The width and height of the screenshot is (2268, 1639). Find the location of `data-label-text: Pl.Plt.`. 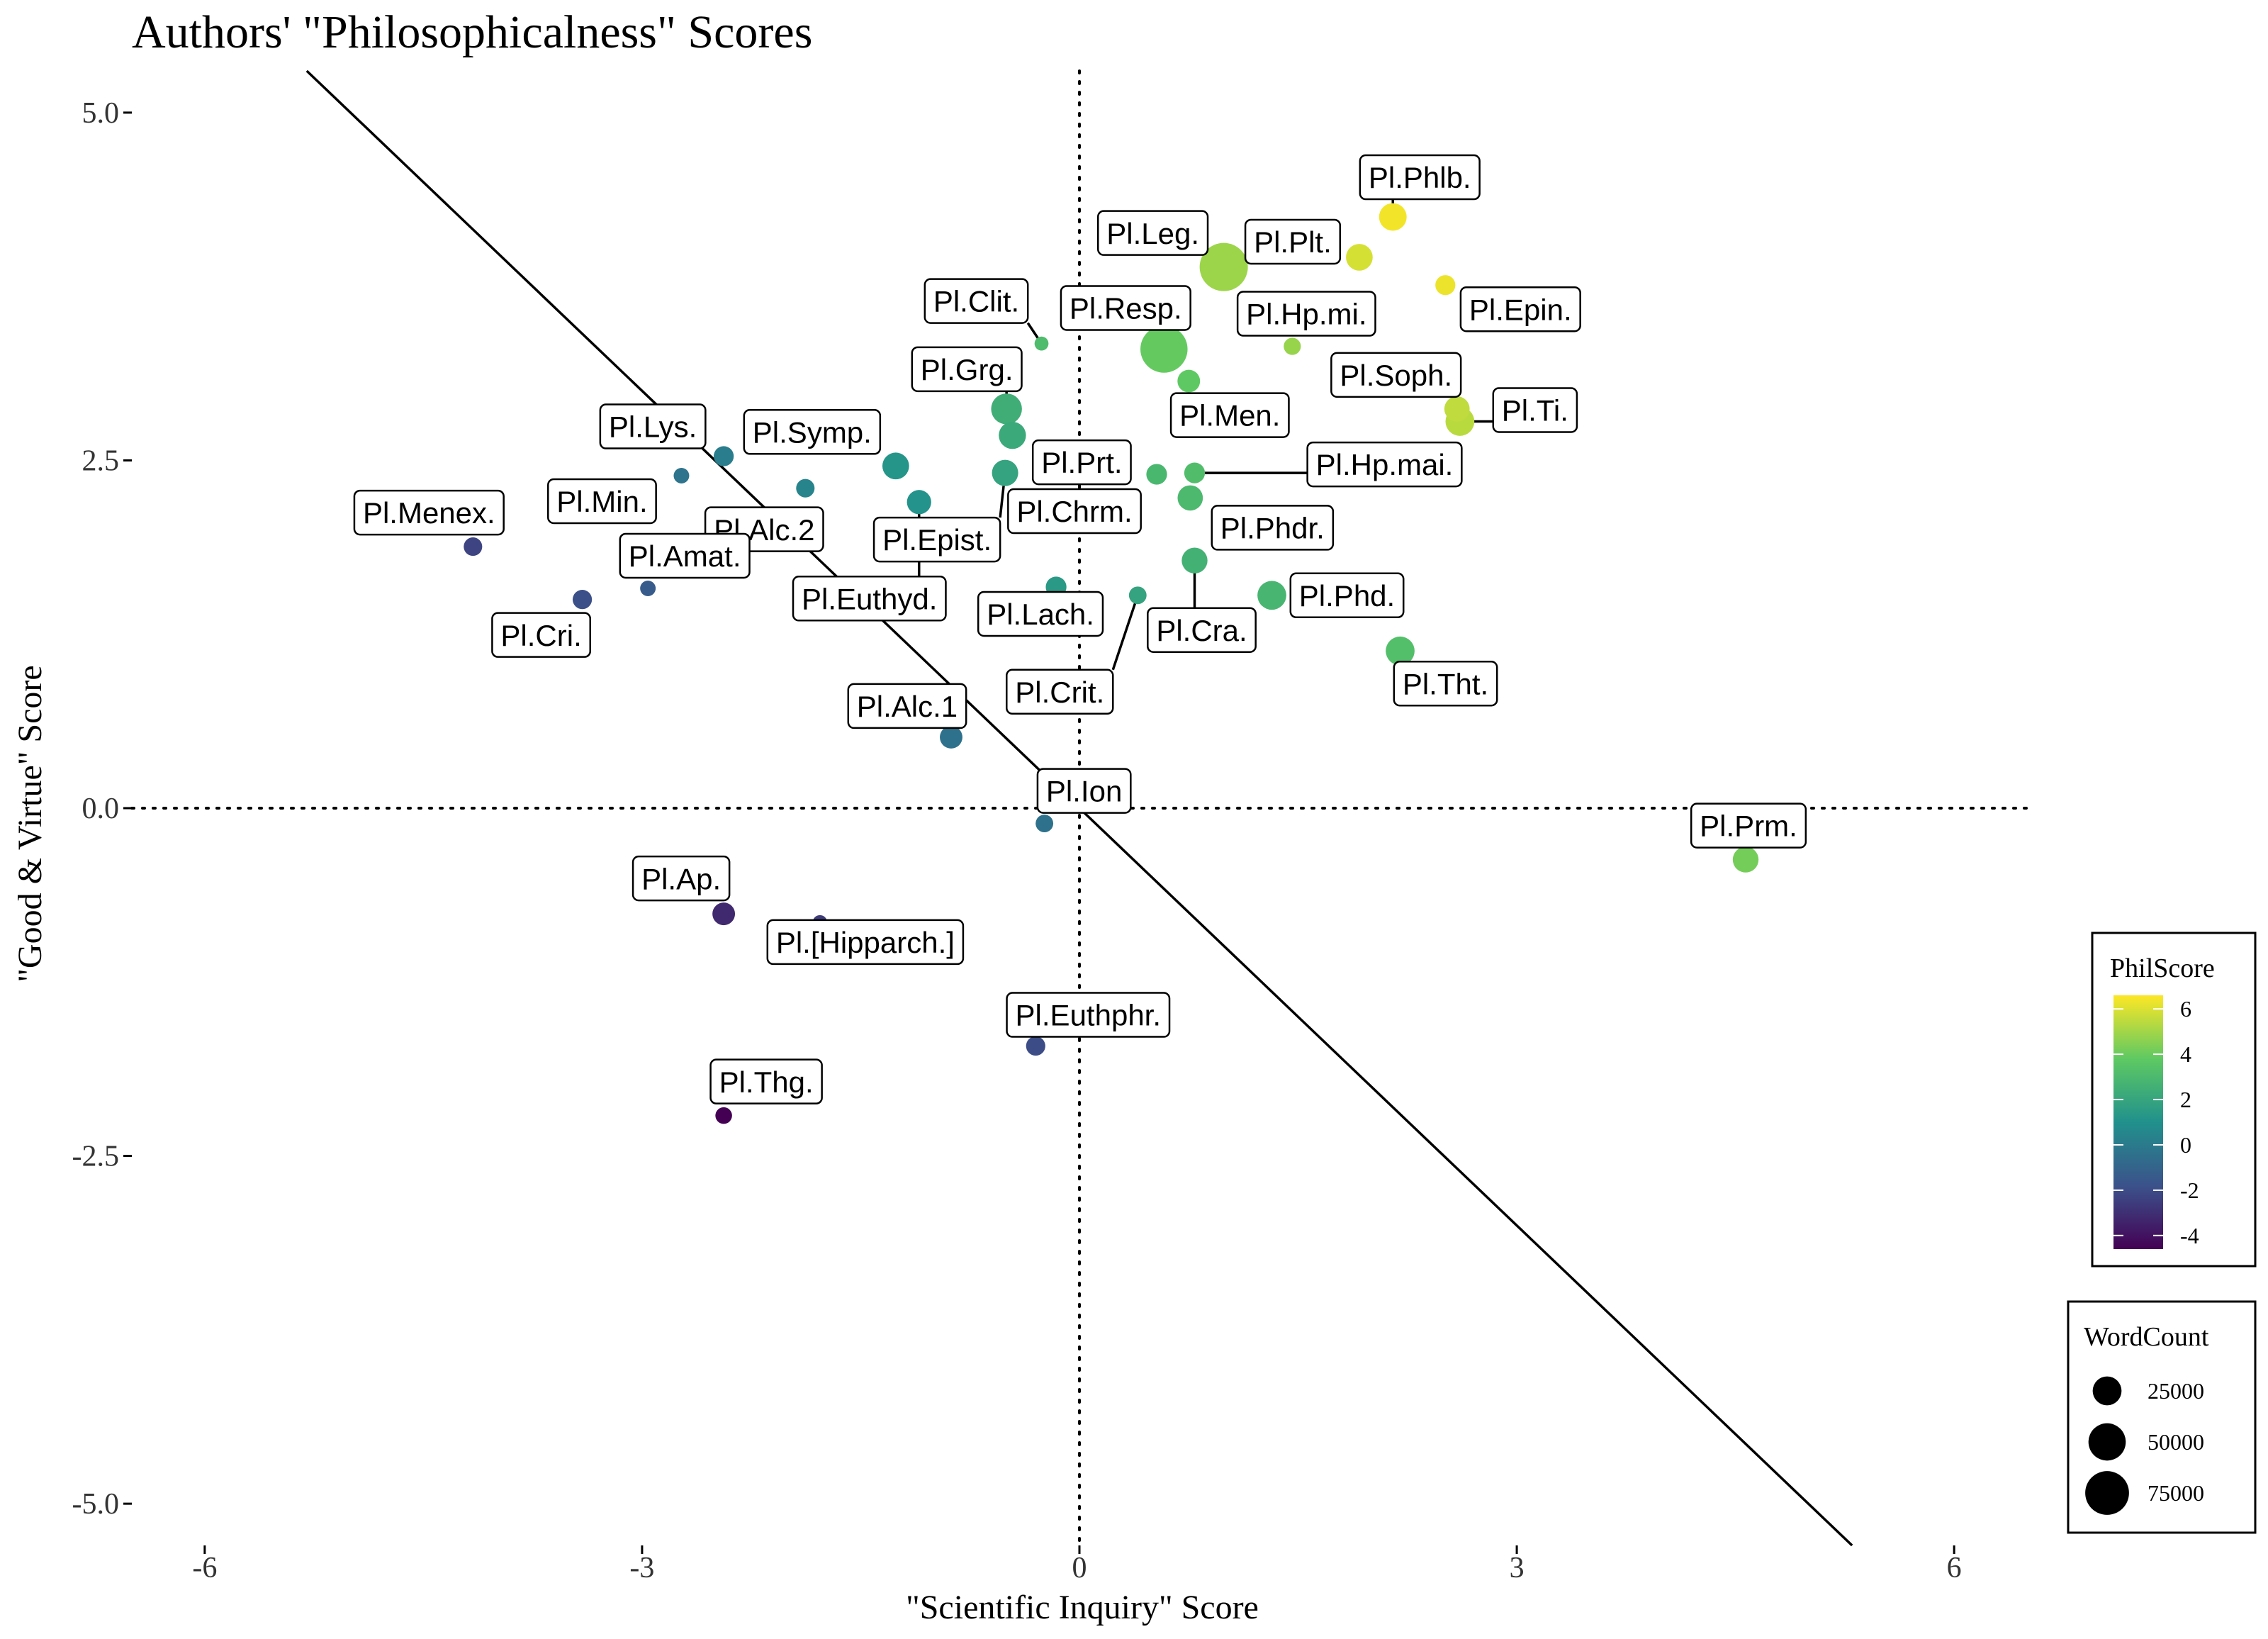

data-label-text: Pl.Plt. is located at coordinates (1293, 242).